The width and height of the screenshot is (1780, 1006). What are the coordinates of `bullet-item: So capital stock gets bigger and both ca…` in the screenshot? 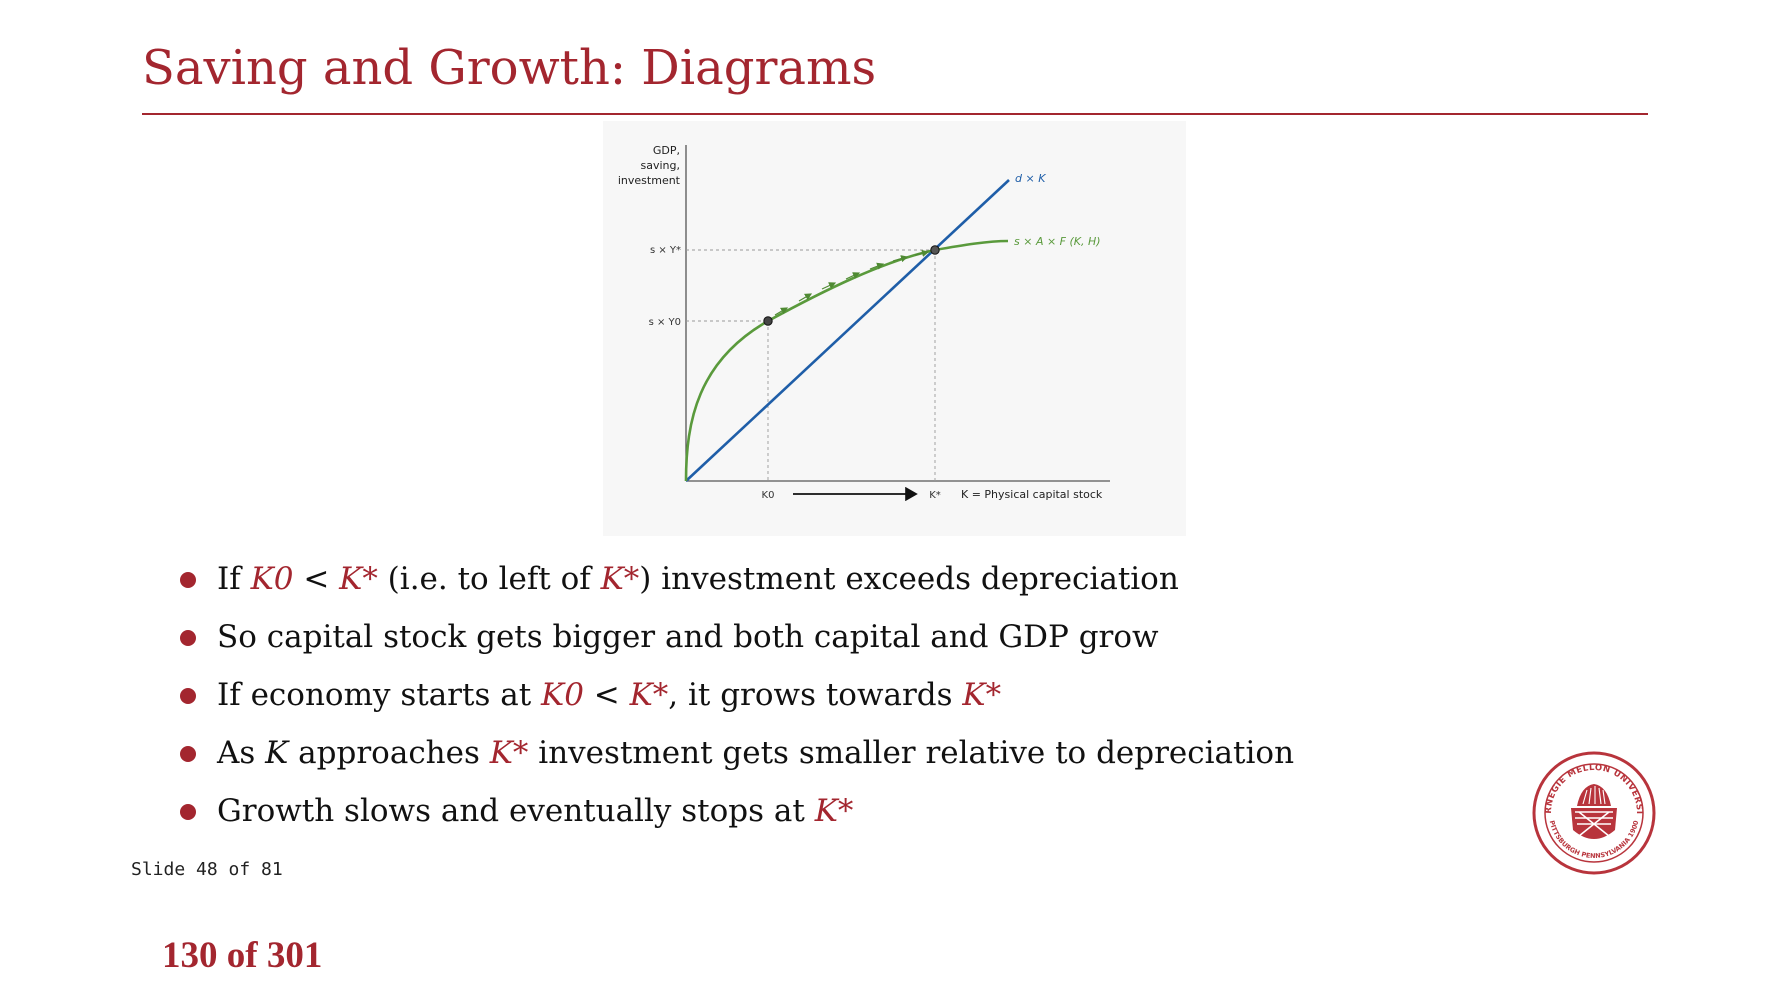 It's located at (734, 641).